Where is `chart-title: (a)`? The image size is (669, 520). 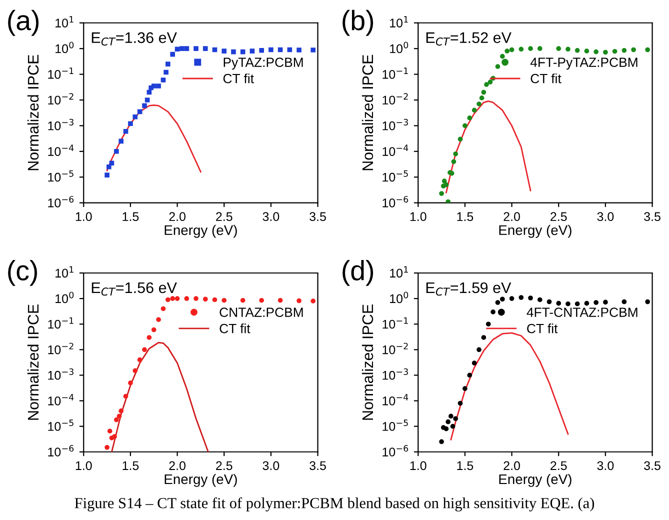
chart-title: (a) is located at coordinates (23, 23).